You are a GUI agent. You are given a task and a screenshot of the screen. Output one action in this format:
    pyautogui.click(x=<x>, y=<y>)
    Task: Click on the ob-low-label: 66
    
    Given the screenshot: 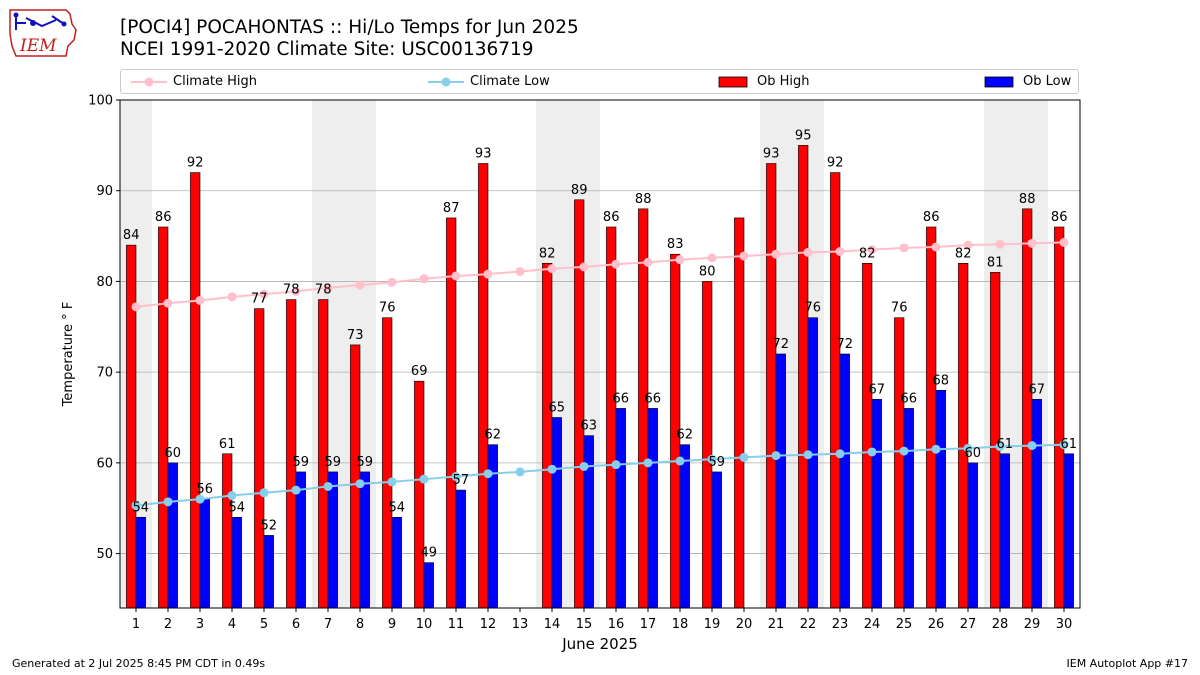 What is the action you would take?
    pyautogui.click(x=653, y=398)
    